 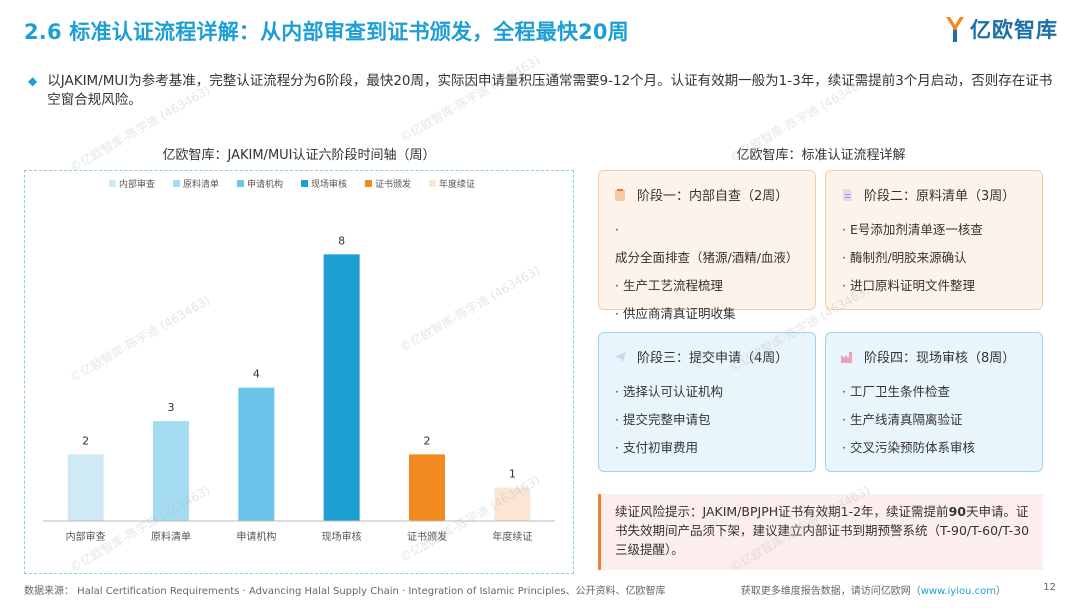 I want to click on category-label: 年度续证, so click(x=512, y=536).